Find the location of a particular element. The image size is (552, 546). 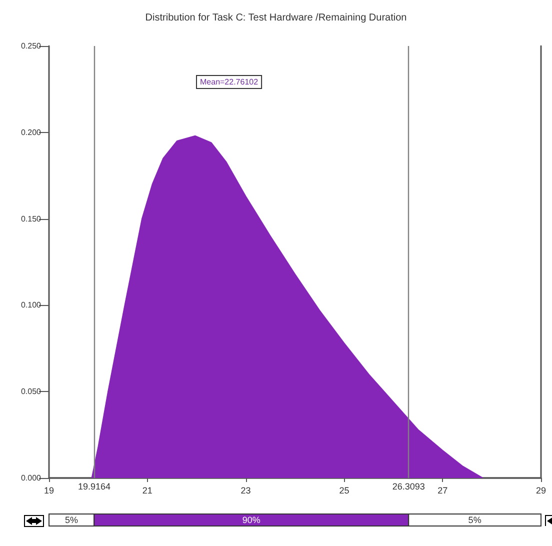

y-tick-label: 0.000 is located at coordinates (31, 478).